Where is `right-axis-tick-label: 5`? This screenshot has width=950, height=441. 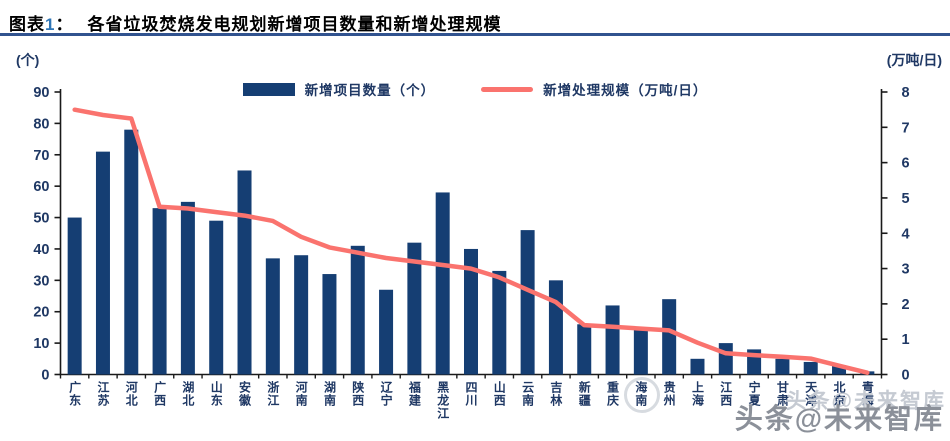 right-axis-tick-label: 5 is located at coordinates (906, 199).